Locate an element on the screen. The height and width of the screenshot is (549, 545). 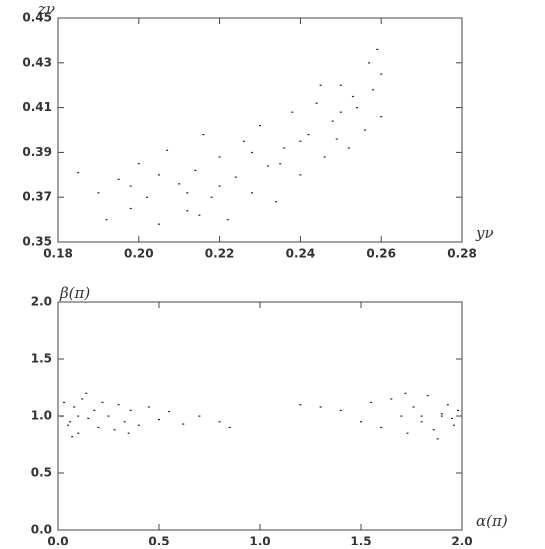
y-tick-label: 1.0 is located at coordinates (41, 416).